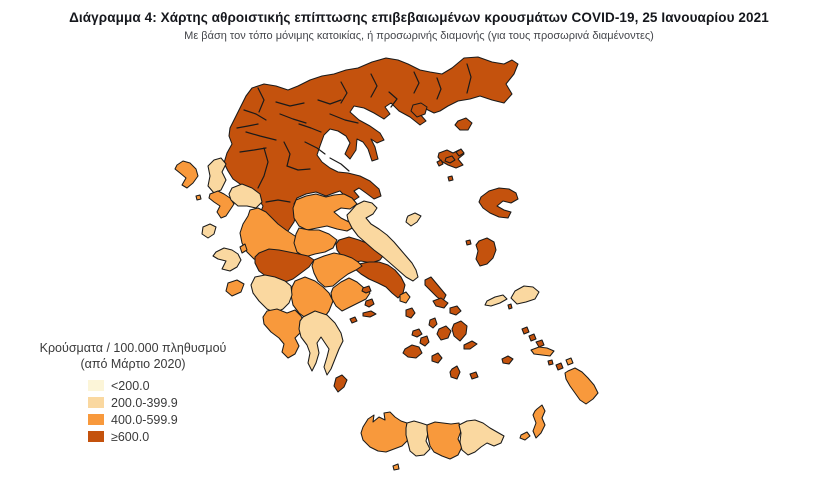 The width and height of the screenshot is (838, 490). What do you see at coordinates (382, 241) in the screenshot?
I see `region-evvoia` at bounding box center [382, 241].